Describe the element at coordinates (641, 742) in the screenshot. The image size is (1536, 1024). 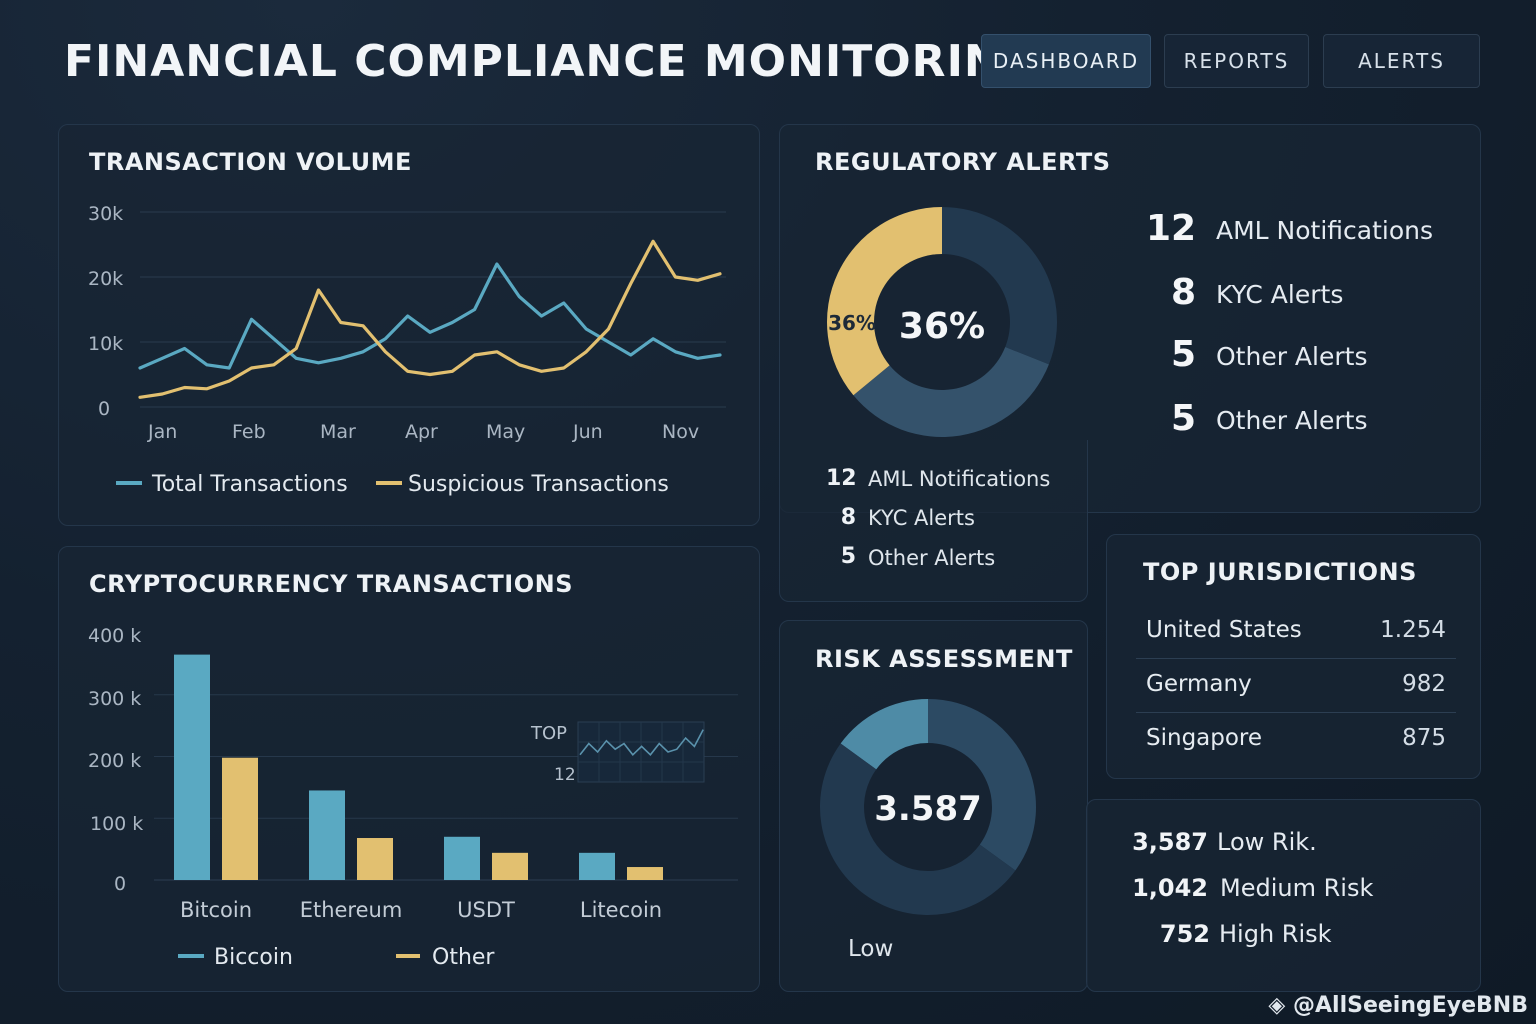
I see `top-inset-sparkline` at that location.